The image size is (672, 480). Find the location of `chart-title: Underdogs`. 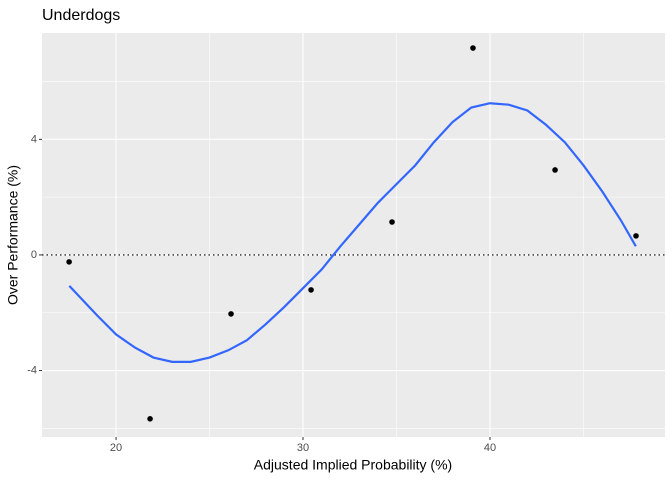

chart-title: Underdogs is located at coordinates (81, 15).